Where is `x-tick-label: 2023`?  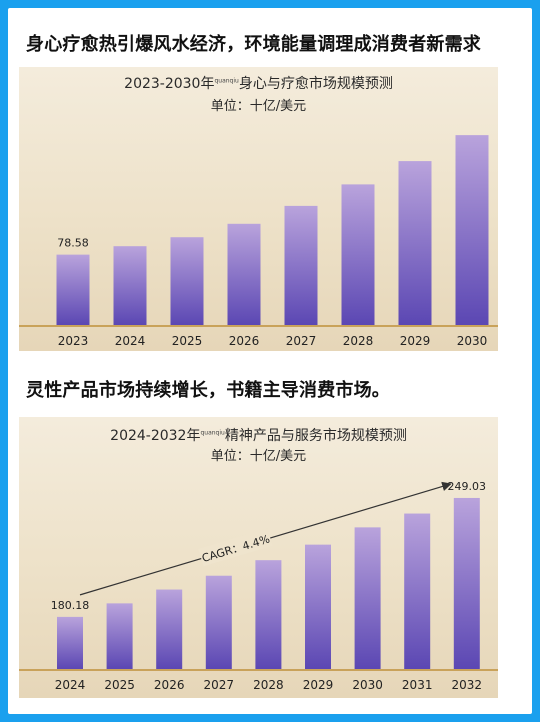 x-tick-label: 2023 is located at coordinates (73, 341).